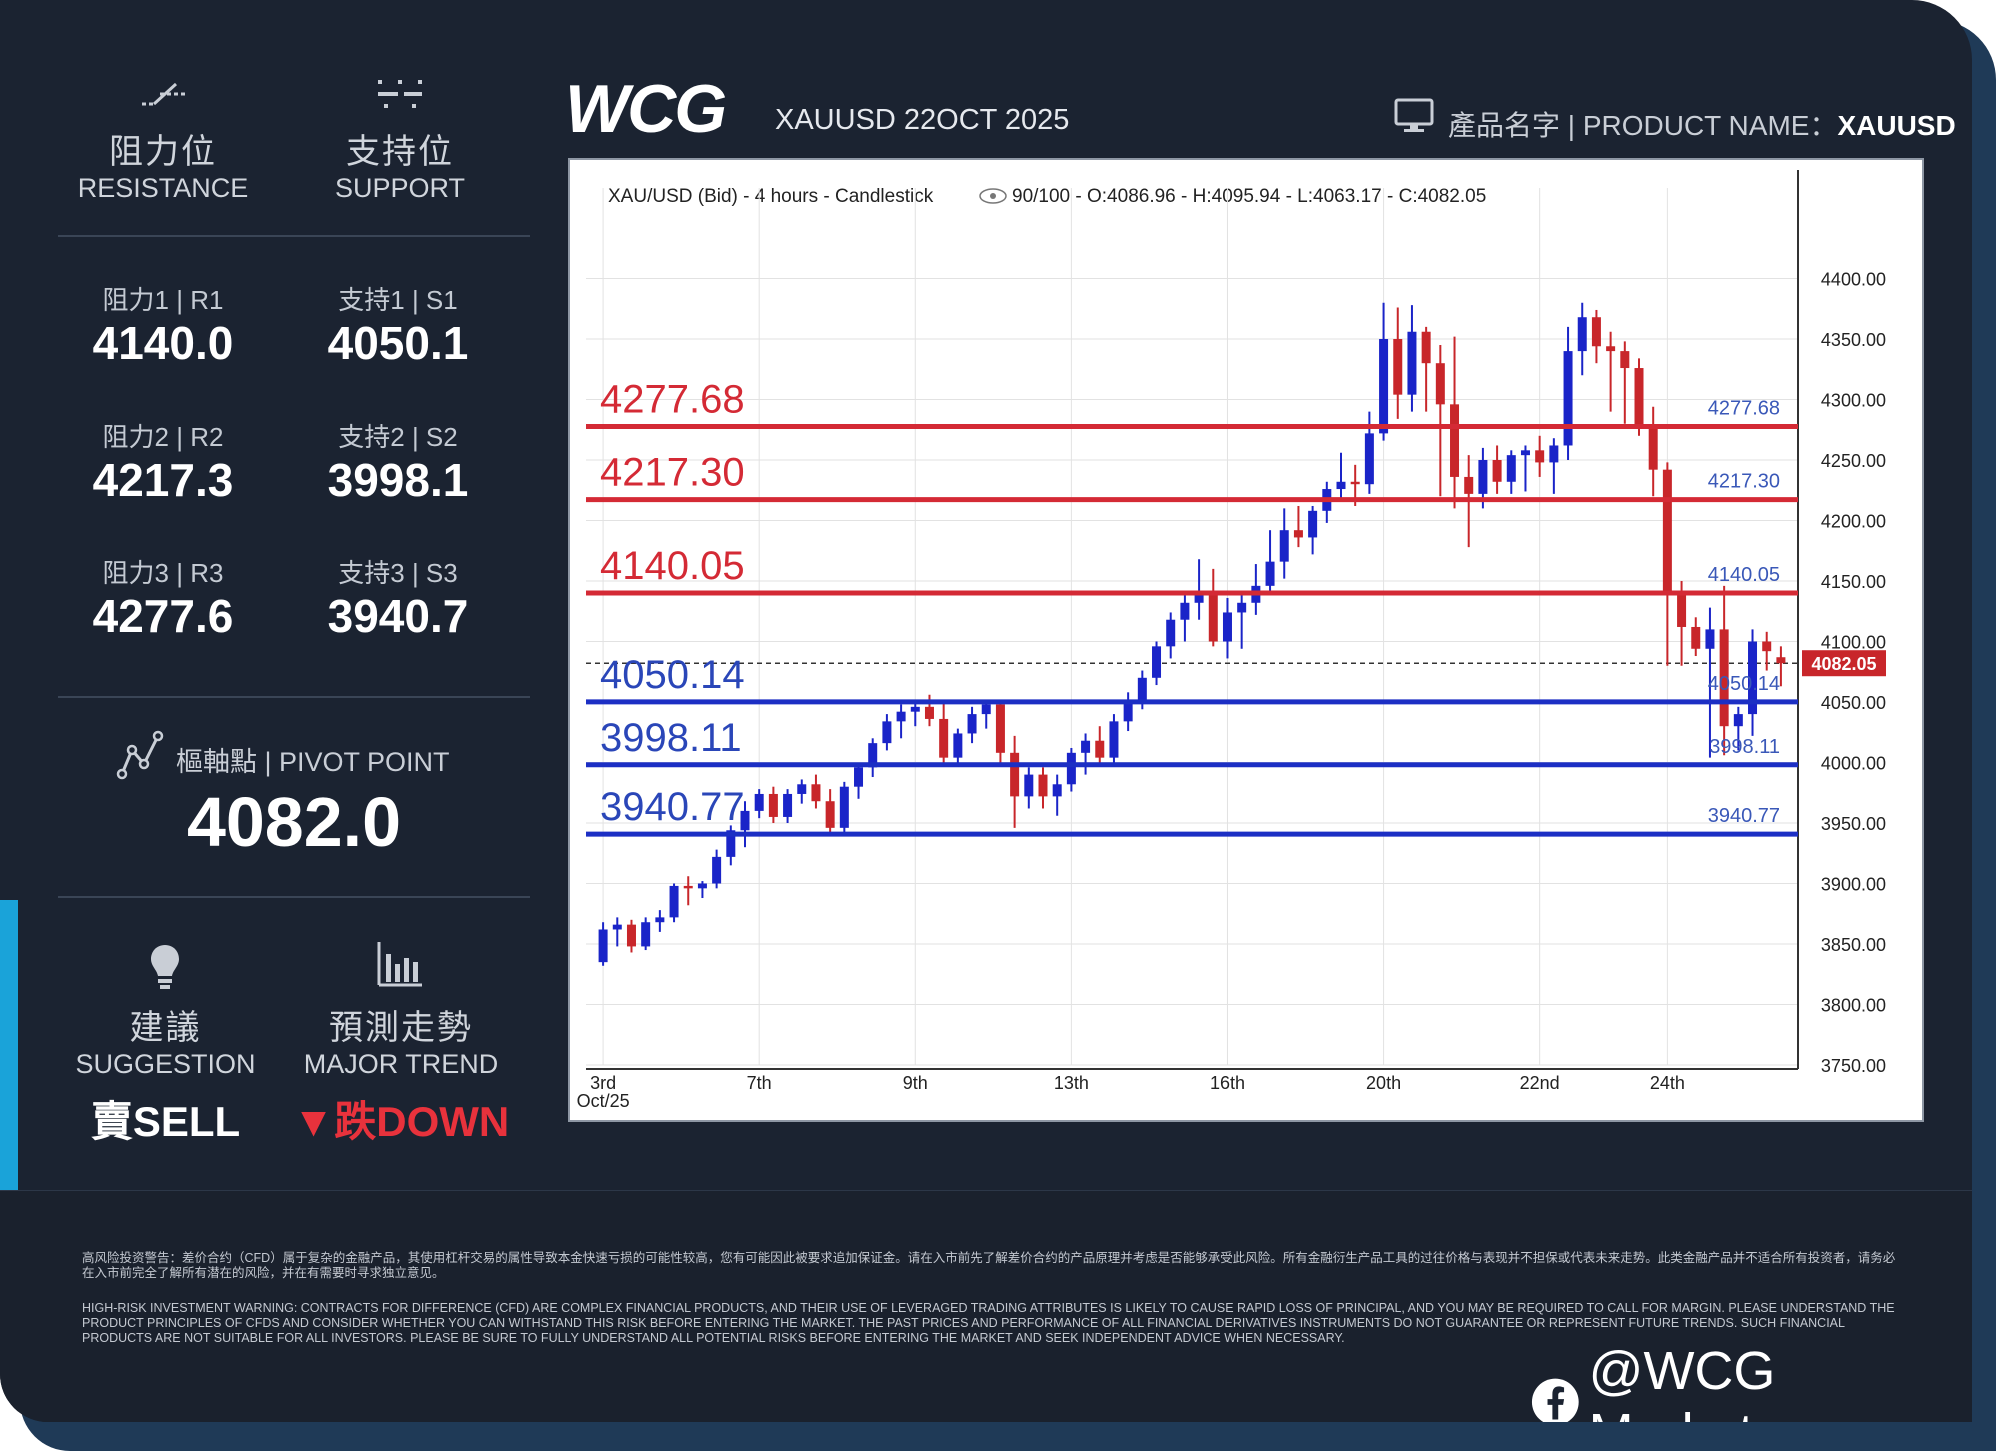 This screenshot has width=1996, height=1451. Describe the element at coordinates (163, 573) in the screenshot. I see `r3-label: 阻力3 | R3` at that location.